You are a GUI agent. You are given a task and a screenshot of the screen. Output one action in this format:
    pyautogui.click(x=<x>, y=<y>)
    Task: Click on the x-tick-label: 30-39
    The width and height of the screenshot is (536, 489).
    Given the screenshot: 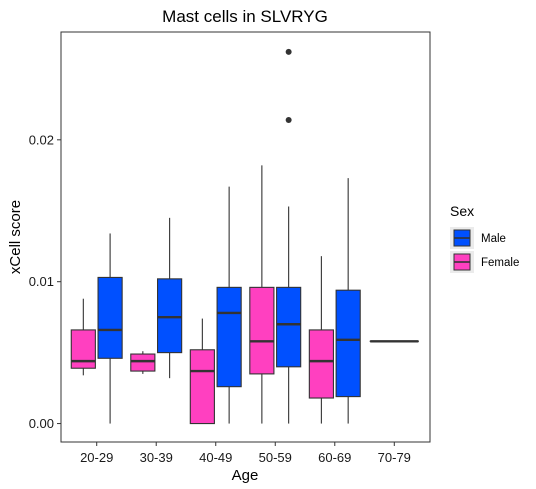 What is the action you would take?
    pyautogui.click(x=156, y=457)
    